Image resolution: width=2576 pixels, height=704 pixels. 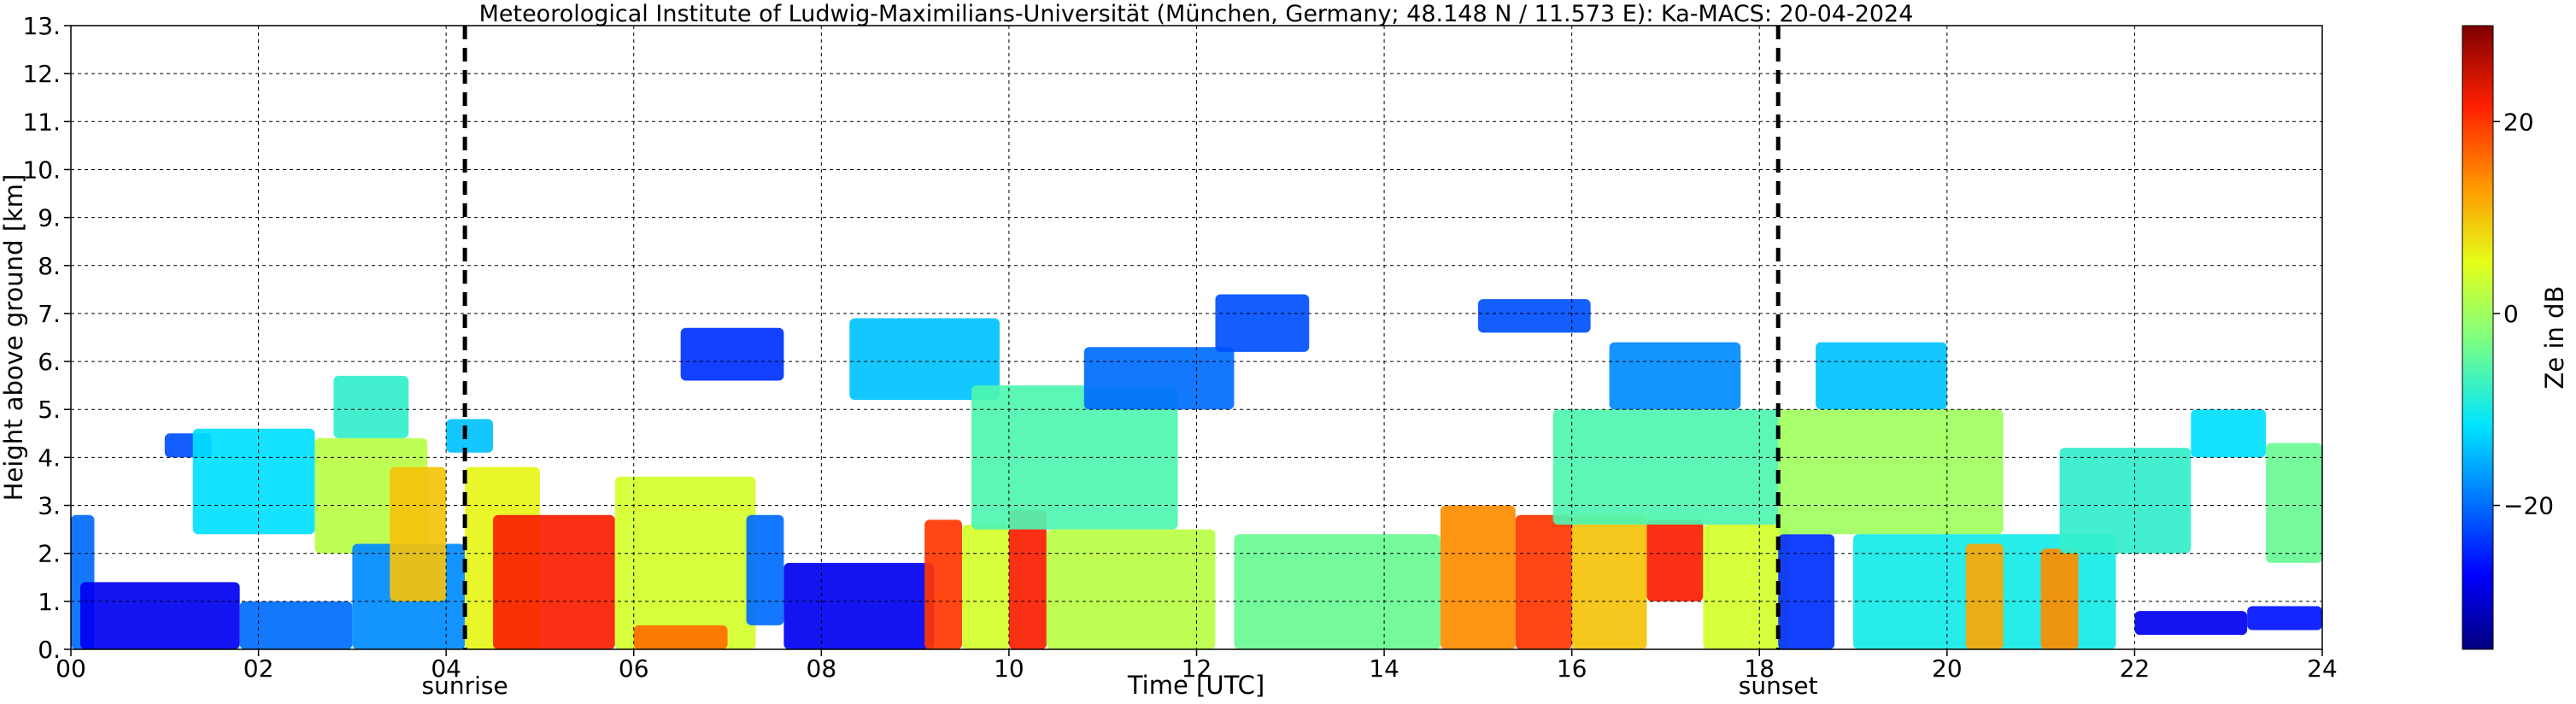 I want to click on x-tick-label: 24, so click(x=2322, y=668).